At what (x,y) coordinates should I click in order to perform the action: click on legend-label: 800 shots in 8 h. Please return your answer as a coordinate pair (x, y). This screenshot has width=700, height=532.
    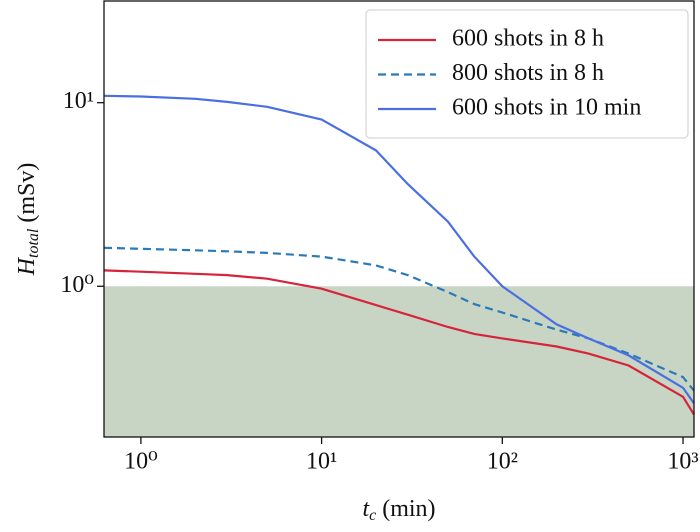
    Looking at the image, I should click on (528, 73).